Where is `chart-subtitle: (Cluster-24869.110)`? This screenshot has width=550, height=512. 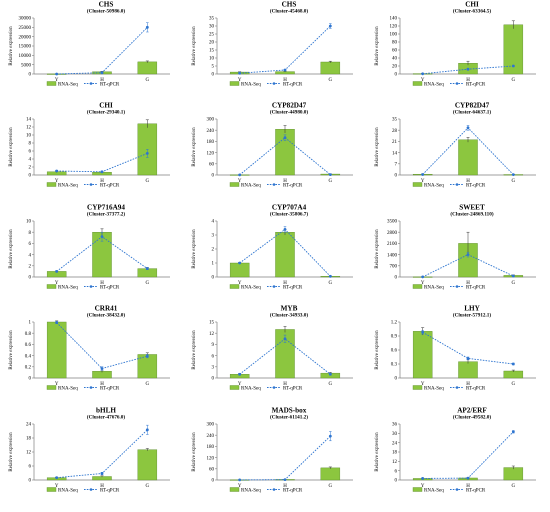
chart-subtitle: (Cluster-24869.110) is located at coordinates (471, 214).